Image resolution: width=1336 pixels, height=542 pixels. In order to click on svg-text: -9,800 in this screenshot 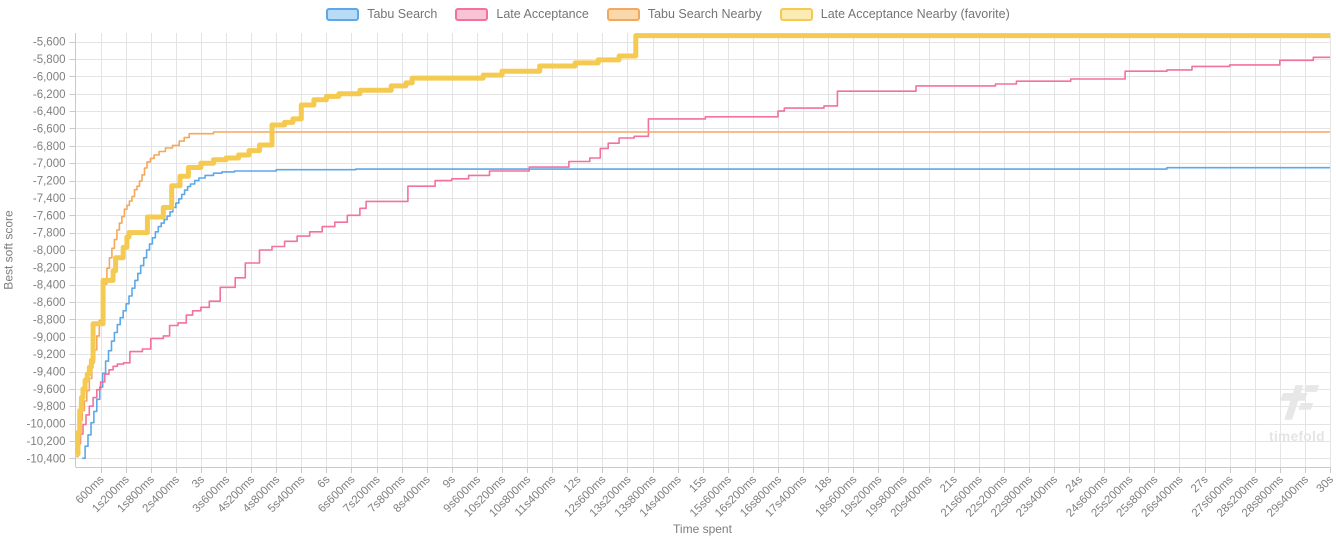, I will do `click(49, 407)`.